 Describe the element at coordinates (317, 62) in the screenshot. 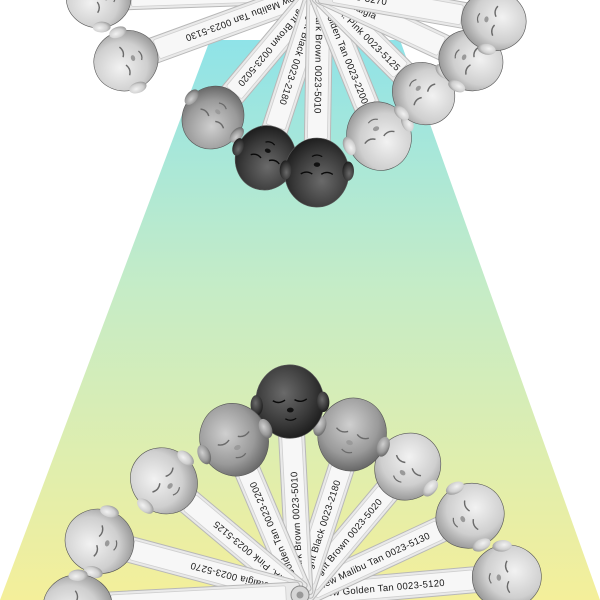

I see `swatch-label-5: Dark Brown 0023-5010` at that location.